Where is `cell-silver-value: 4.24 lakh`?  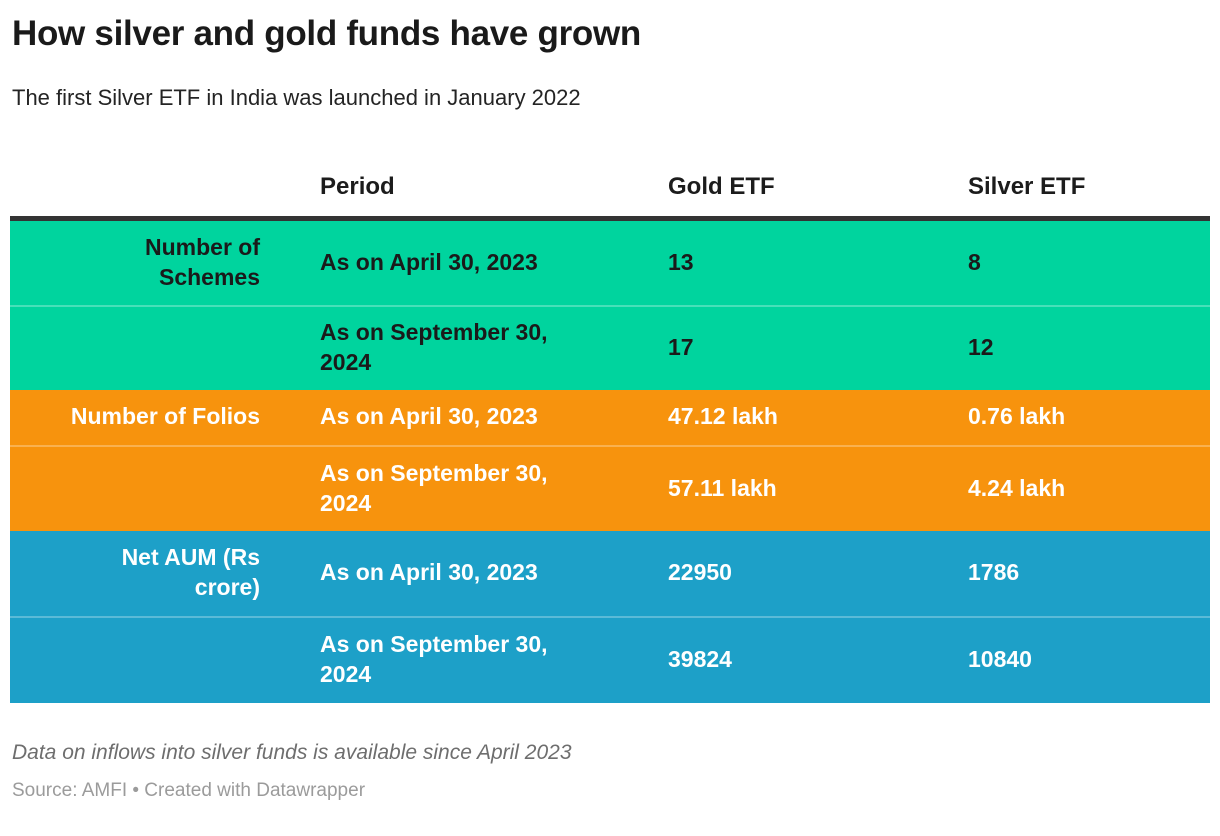
cell-silver-value: 4.24 lakh is located at coordinates (1017, 487).